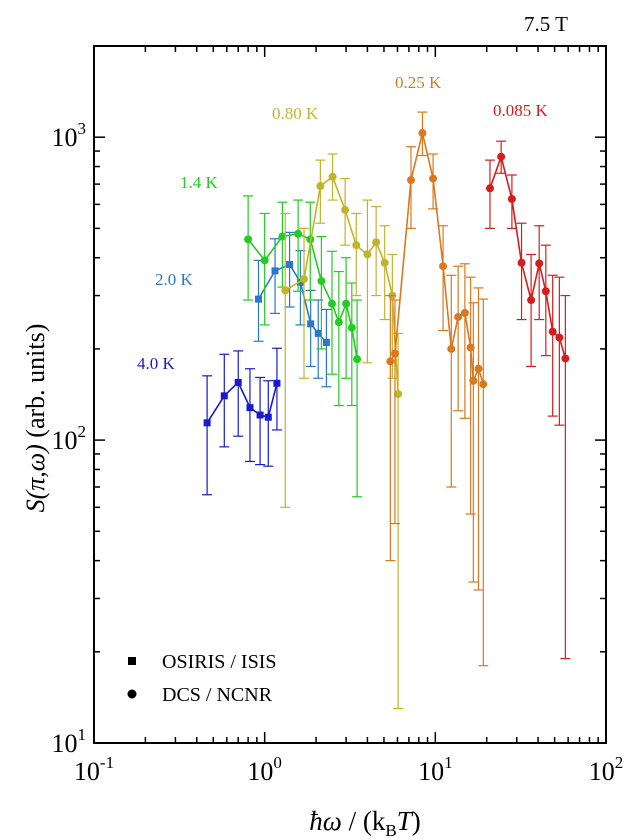 The height and width of the screenshot is (840, 629). What do you see at coordinates (448, 762) in the screenshot?
I see `x-tick-label-exp: 1` at bounding box center [448, 762].